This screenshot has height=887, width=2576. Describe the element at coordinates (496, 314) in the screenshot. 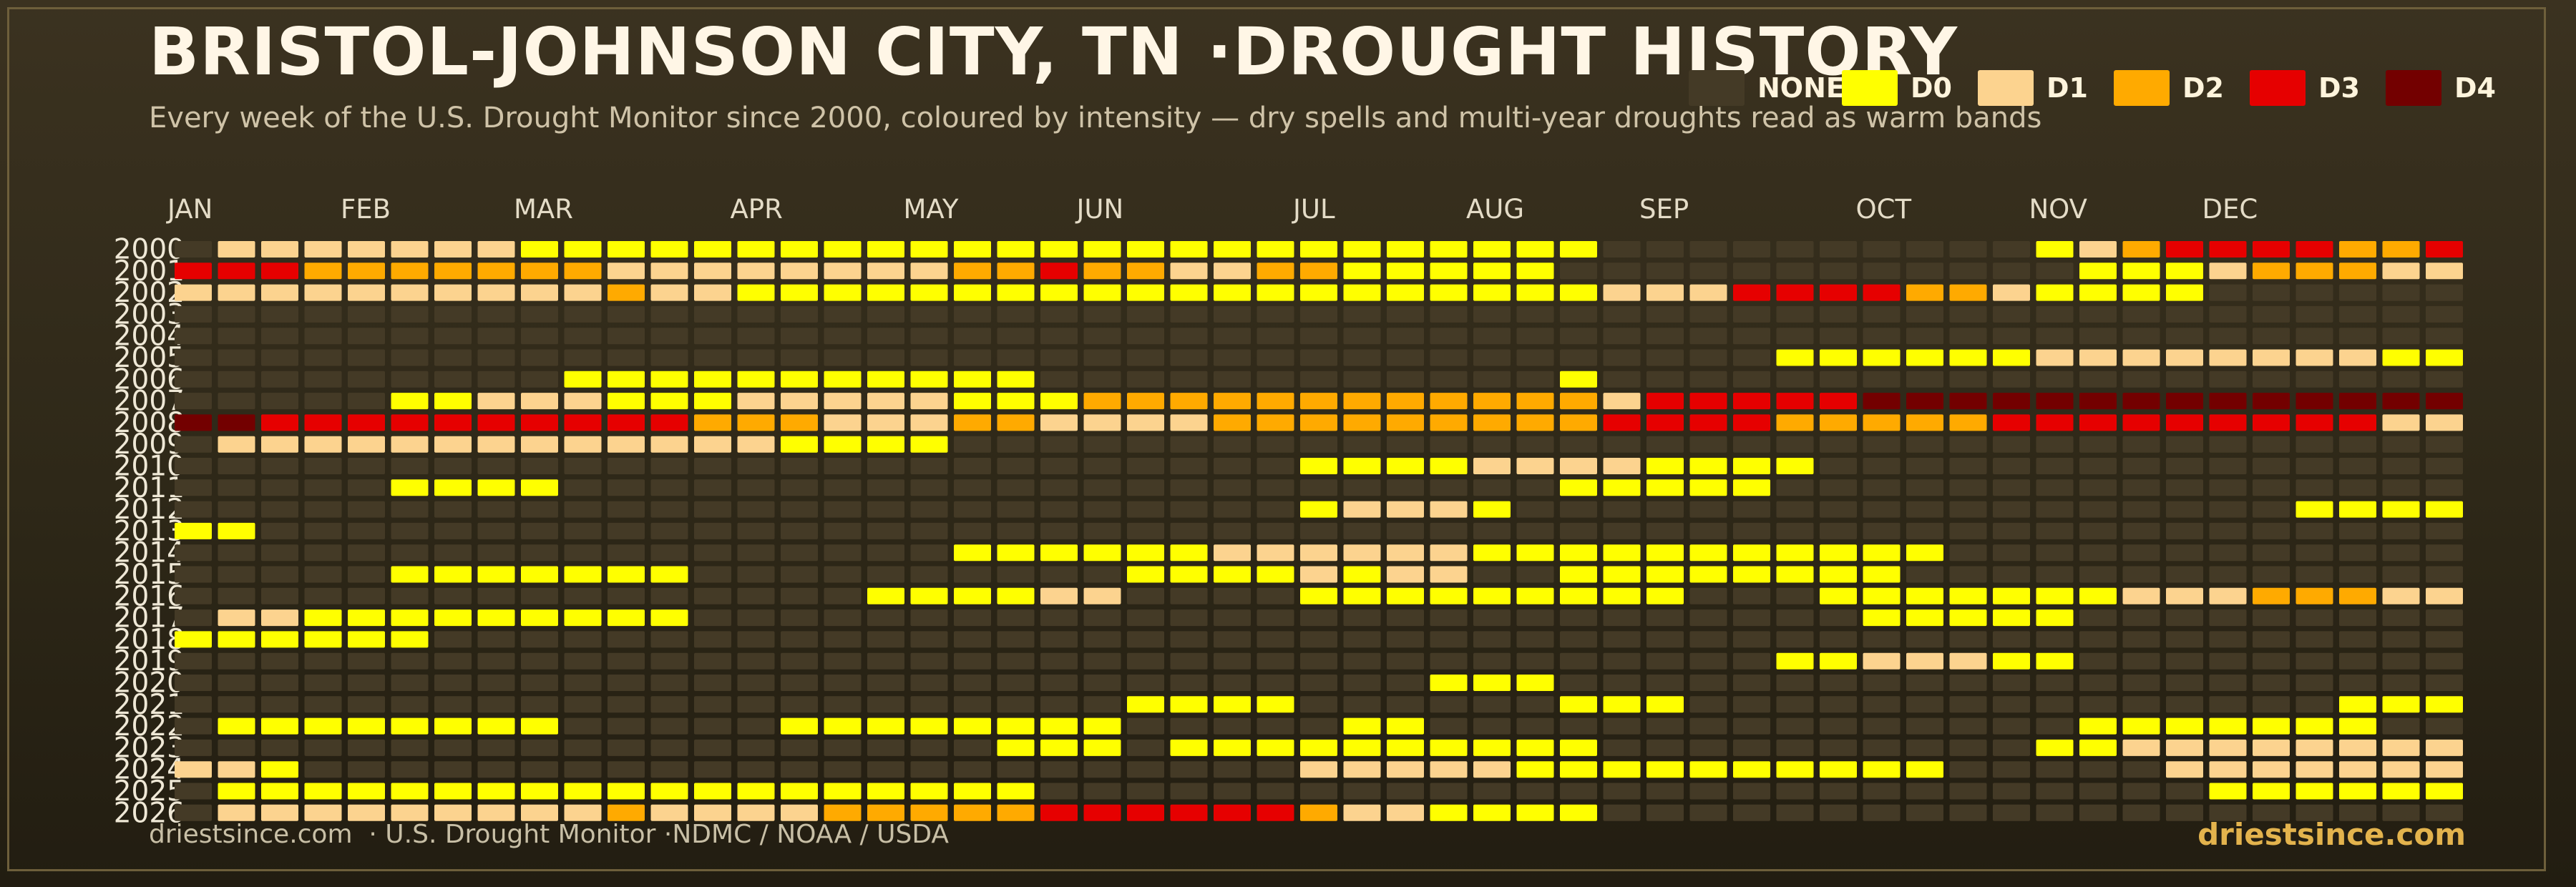

I see `cell-2003-w8` at that location.